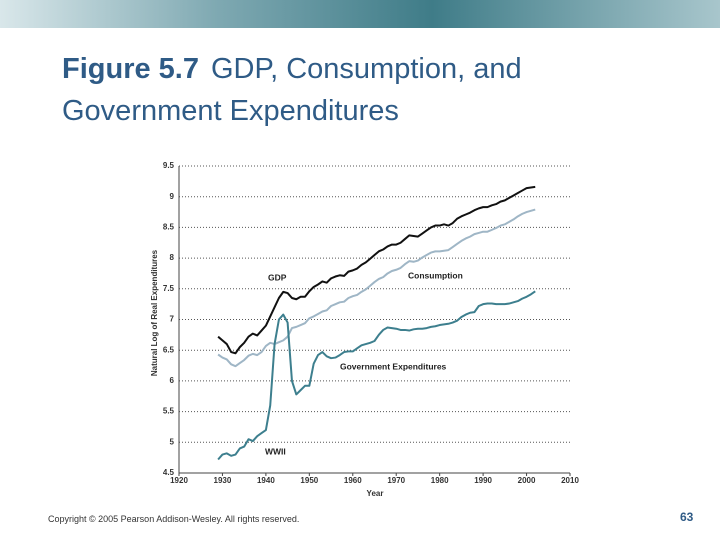 This screenshot has height=540, width=720. I want to click on x-axis-label: Year, so click(375, 493).